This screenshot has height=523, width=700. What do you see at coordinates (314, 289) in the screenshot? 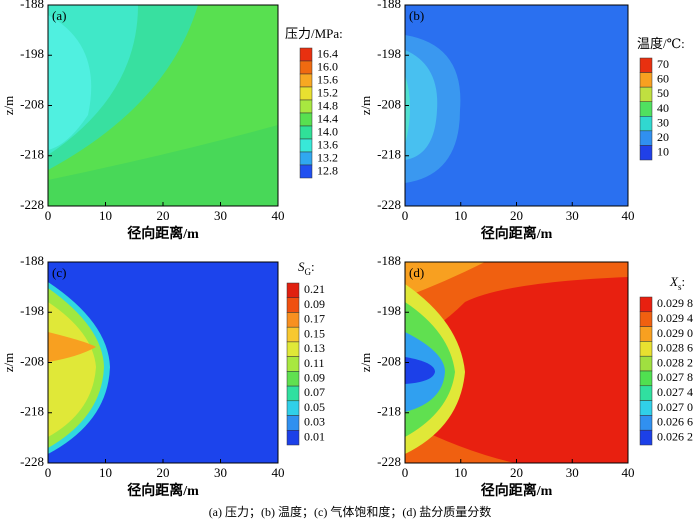
I see `colorbar-label: 0.21` at bounding box center [314, 289].